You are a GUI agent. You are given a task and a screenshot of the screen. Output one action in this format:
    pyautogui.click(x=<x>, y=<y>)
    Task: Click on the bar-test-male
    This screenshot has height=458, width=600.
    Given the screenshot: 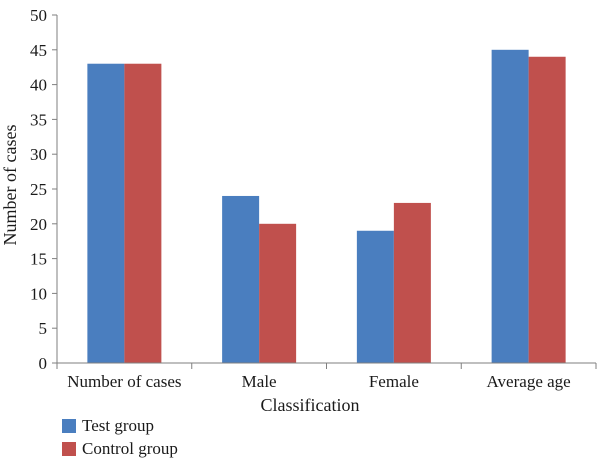 What is the action you would take?
    pyautogui.click(x=241, y=279)
    